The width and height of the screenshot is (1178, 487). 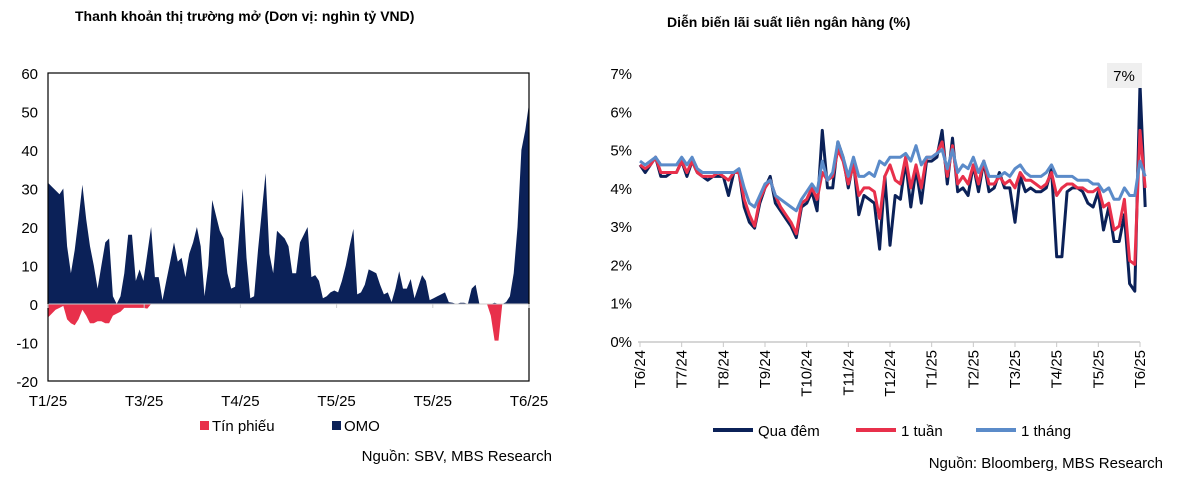 I want to click on y-tick-label: 0%, so click(x=621, y=342).